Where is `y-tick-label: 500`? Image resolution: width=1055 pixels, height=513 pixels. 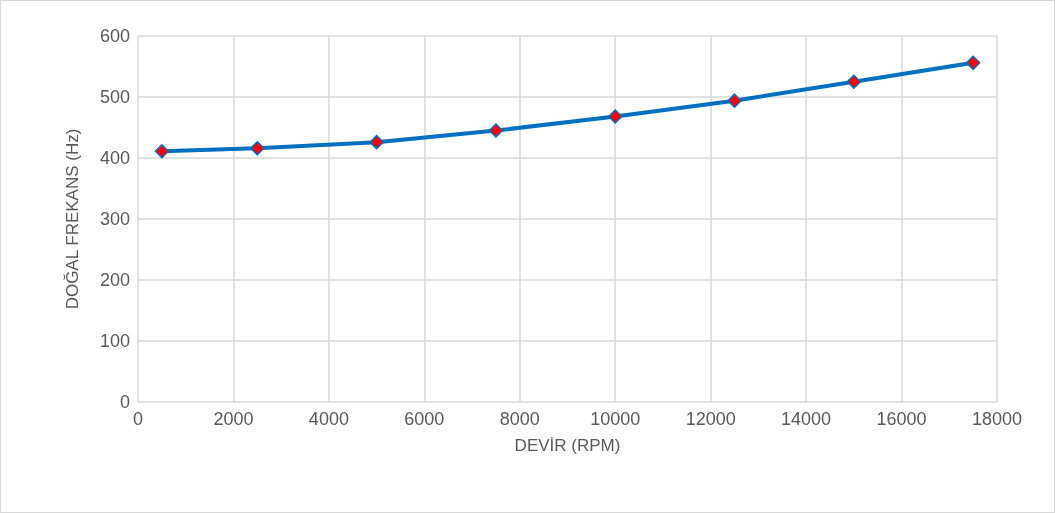
y-tick-label: 500 is located at coordinates (114, 97).